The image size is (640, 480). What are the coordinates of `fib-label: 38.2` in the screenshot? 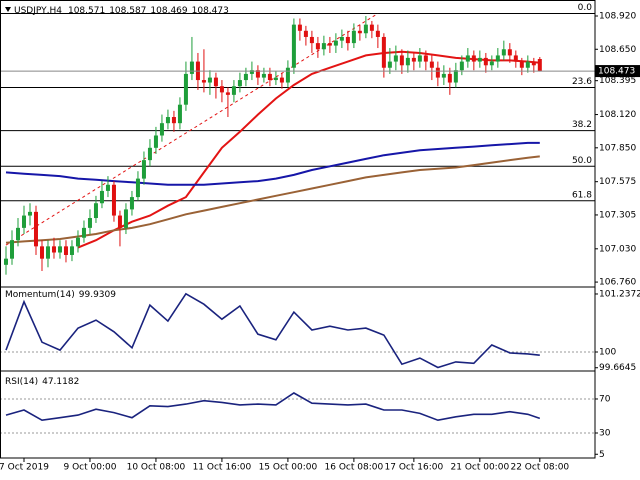 It's located at (582, 125).